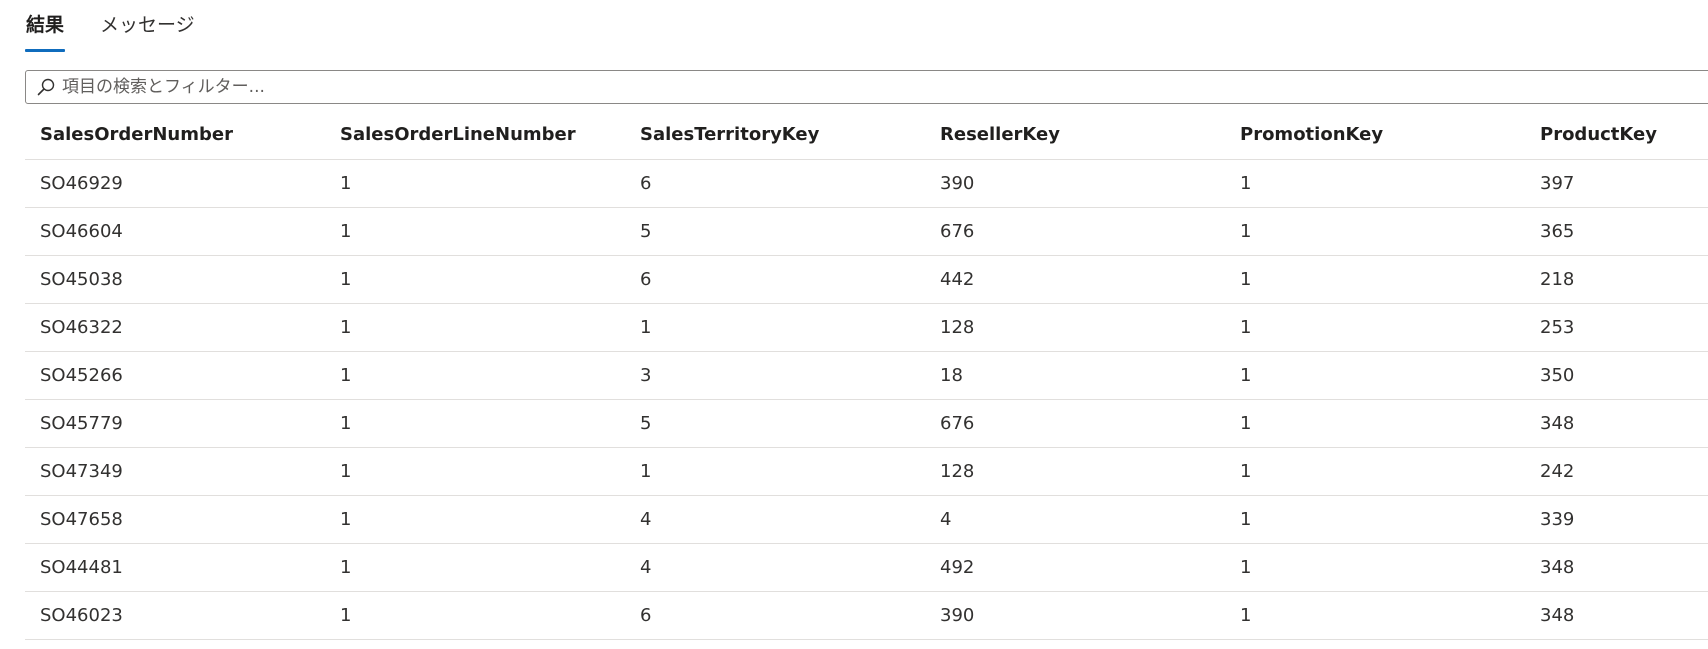 This screenshot has width=1708, height=649. What do you see at coordinates (866, 616) in the screenshot?
I see `table-row: SO46023 1 6 390 1 348` at bounding box center [866, 616].